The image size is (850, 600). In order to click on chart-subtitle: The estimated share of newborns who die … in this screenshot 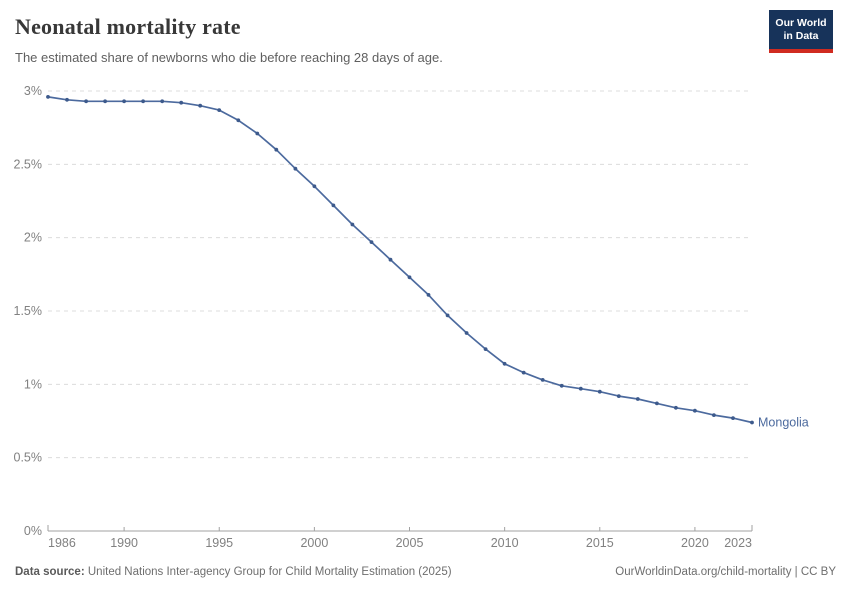, I will do `click(229, 57)`.